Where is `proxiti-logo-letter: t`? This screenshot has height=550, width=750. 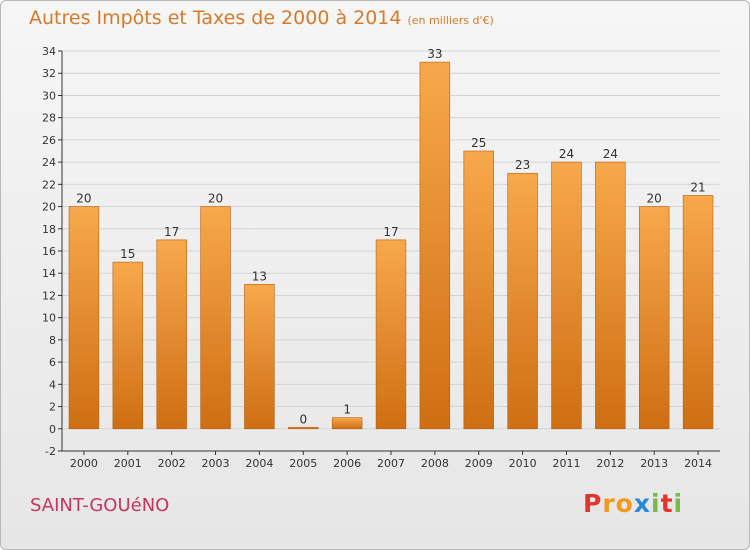 proxiti-logo-letter: t is located at coordinates (667, 503).